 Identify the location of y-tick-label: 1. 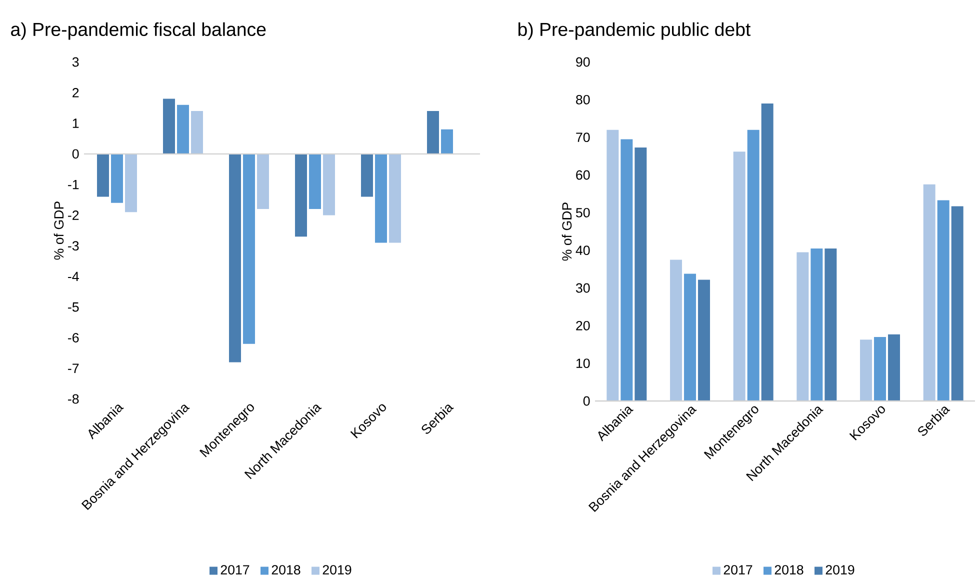
(75, 123).